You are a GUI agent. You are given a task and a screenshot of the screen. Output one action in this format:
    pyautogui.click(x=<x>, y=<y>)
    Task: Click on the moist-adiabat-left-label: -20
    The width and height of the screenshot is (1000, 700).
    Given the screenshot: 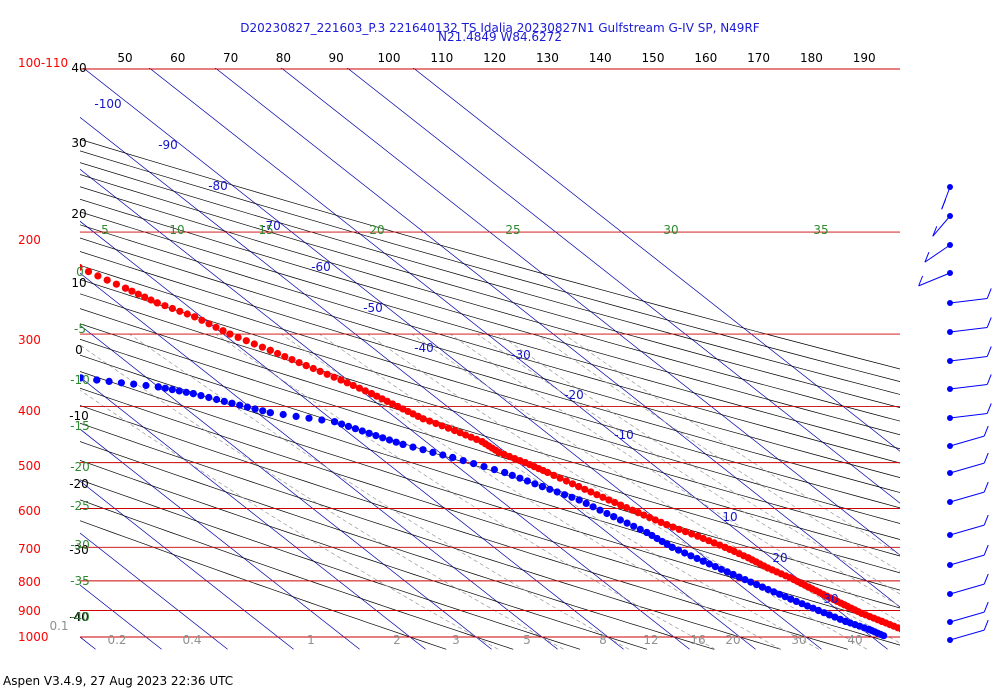 What is the action you would take?
    pyautogui.click(x=80, y=467)
    